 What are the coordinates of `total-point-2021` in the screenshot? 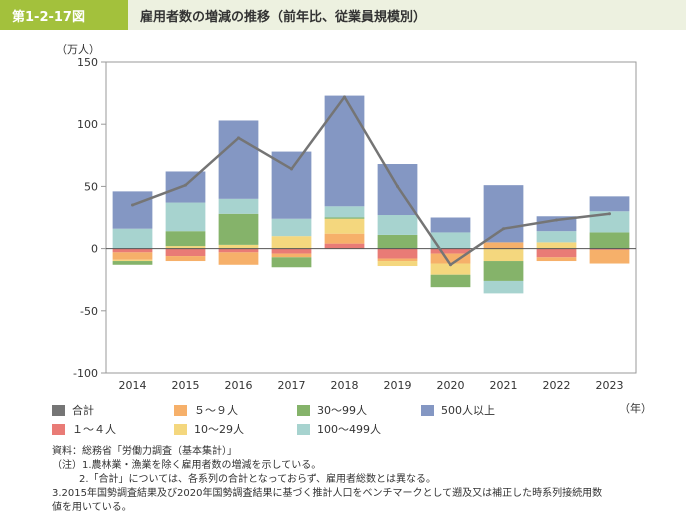 It's located at (503, 229).